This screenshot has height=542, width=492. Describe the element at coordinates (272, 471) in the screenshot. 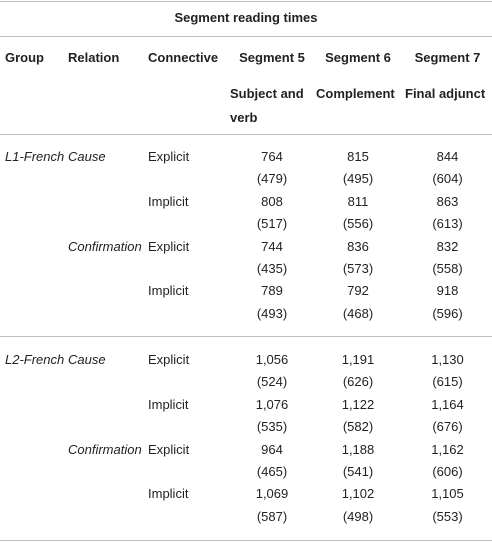

I see `cell-sd: (465)` at that location.